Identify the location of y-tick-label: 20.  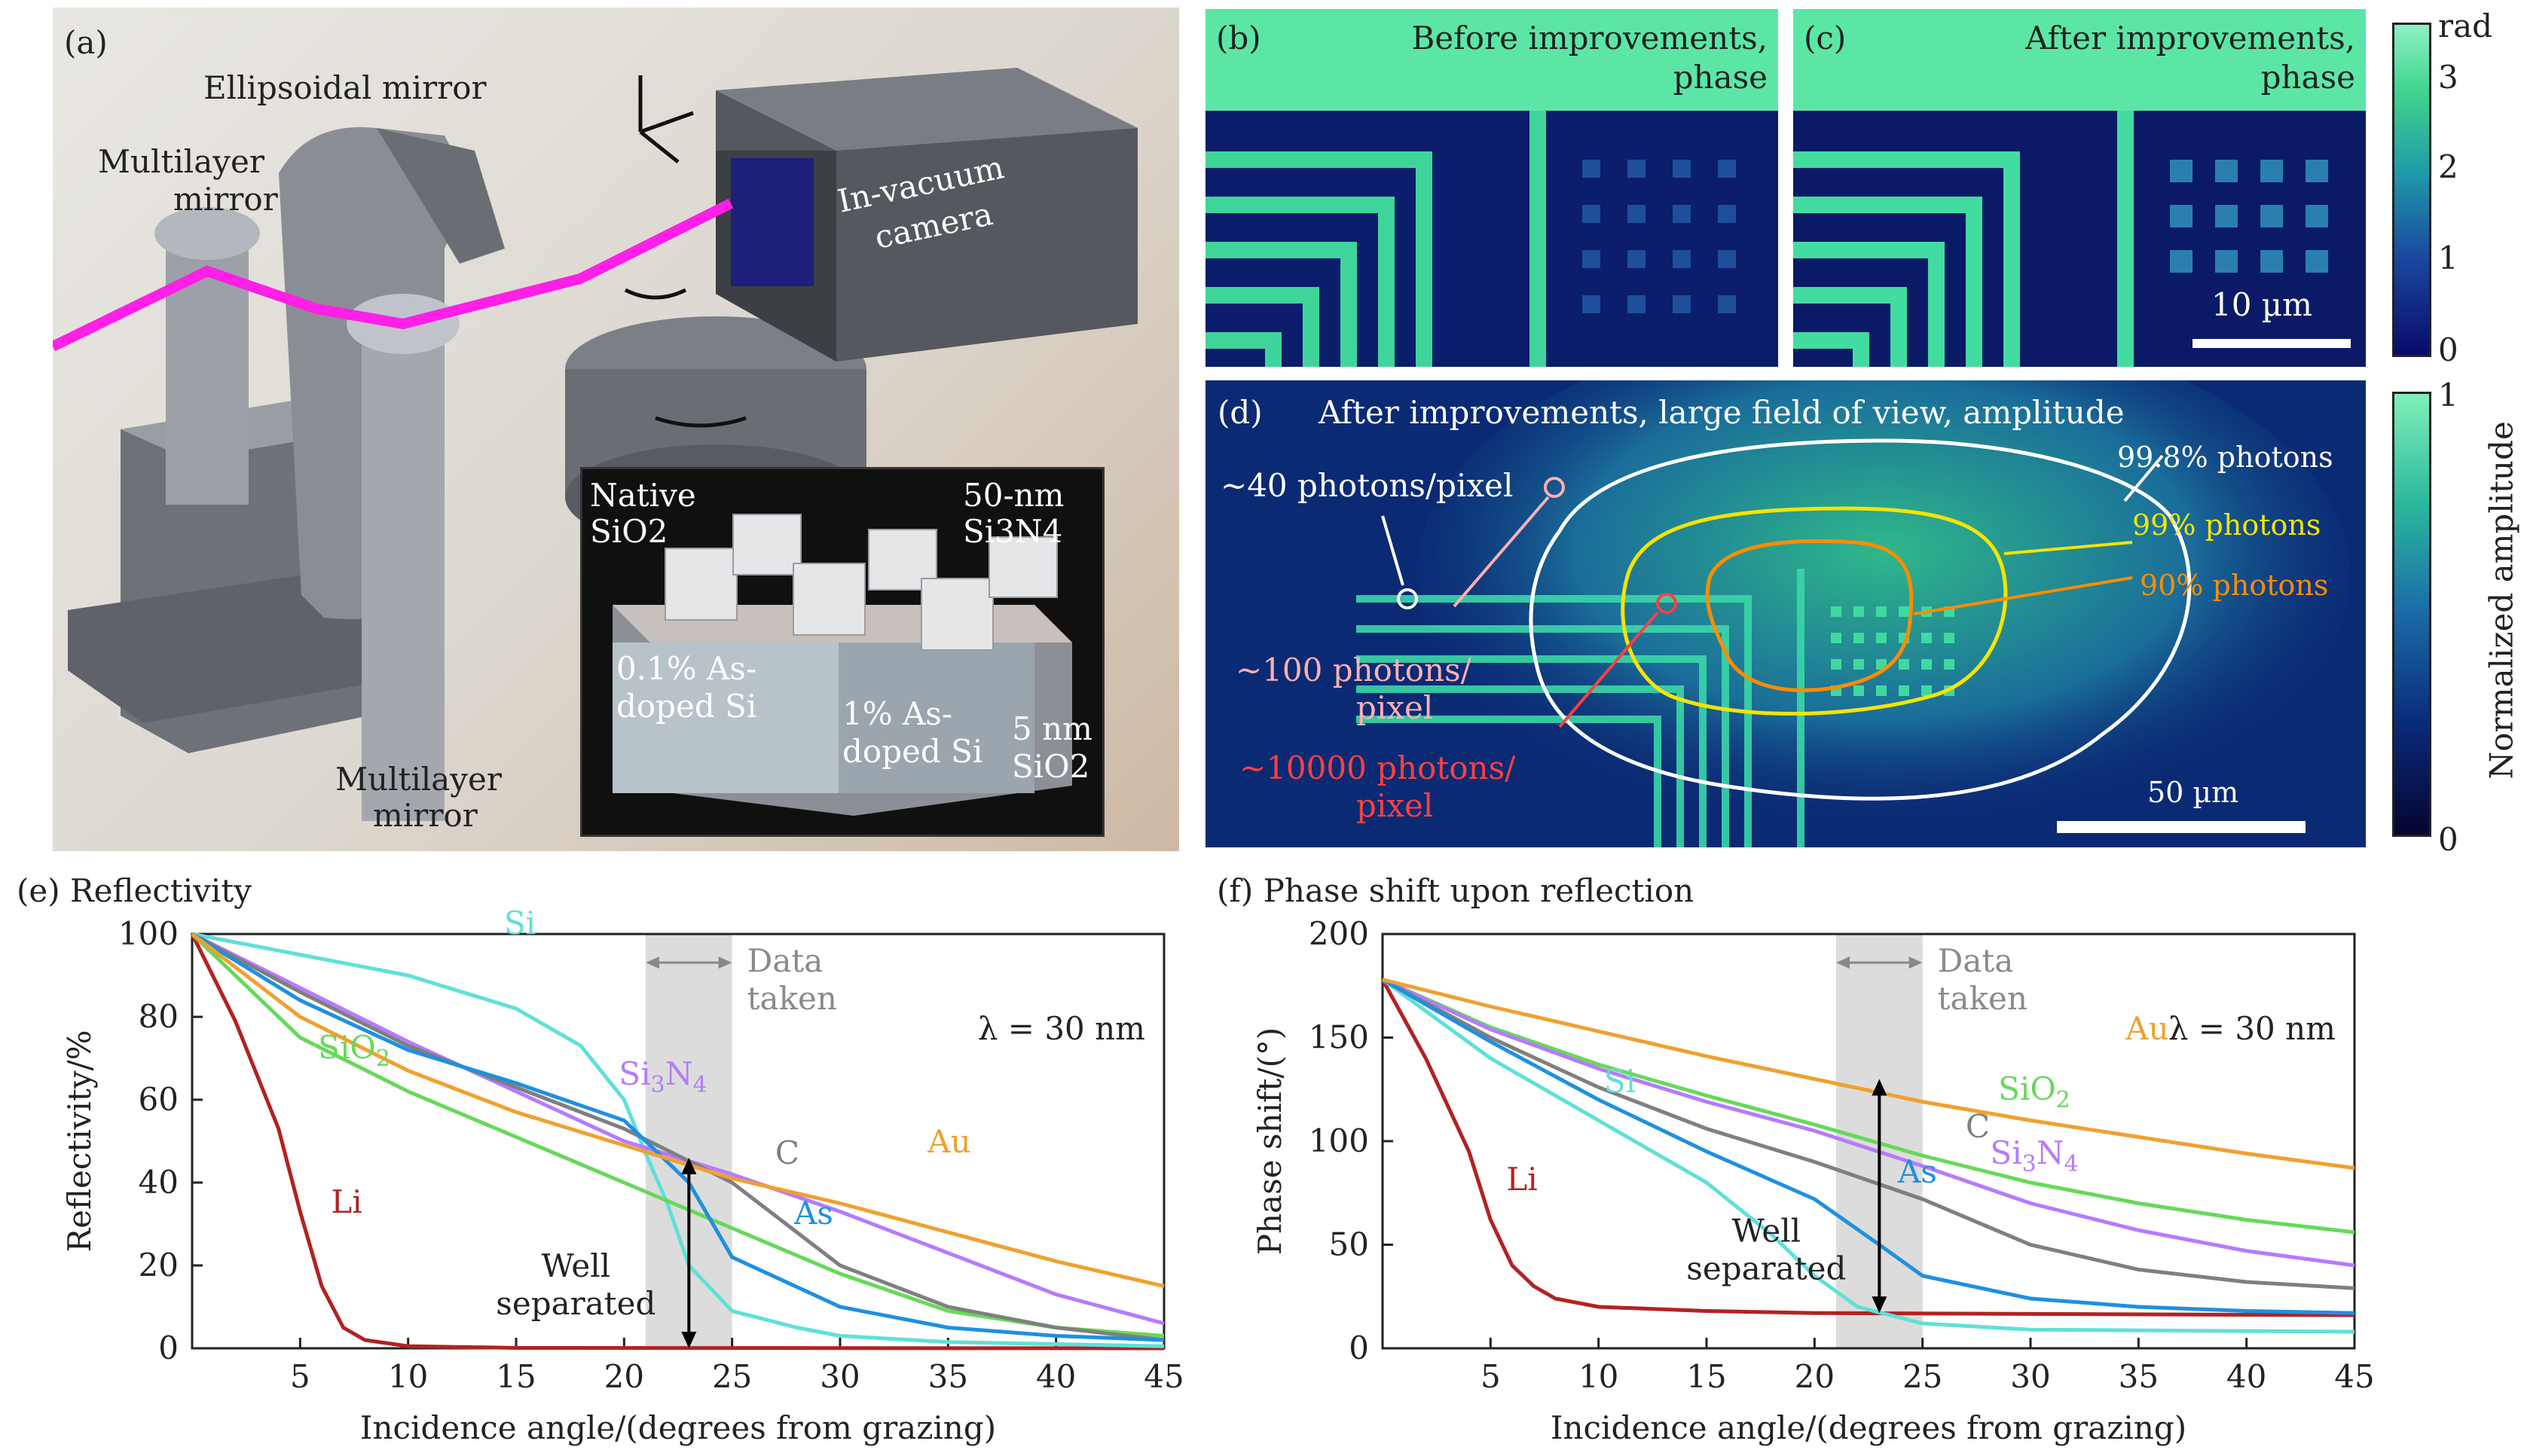
(159, 1265).